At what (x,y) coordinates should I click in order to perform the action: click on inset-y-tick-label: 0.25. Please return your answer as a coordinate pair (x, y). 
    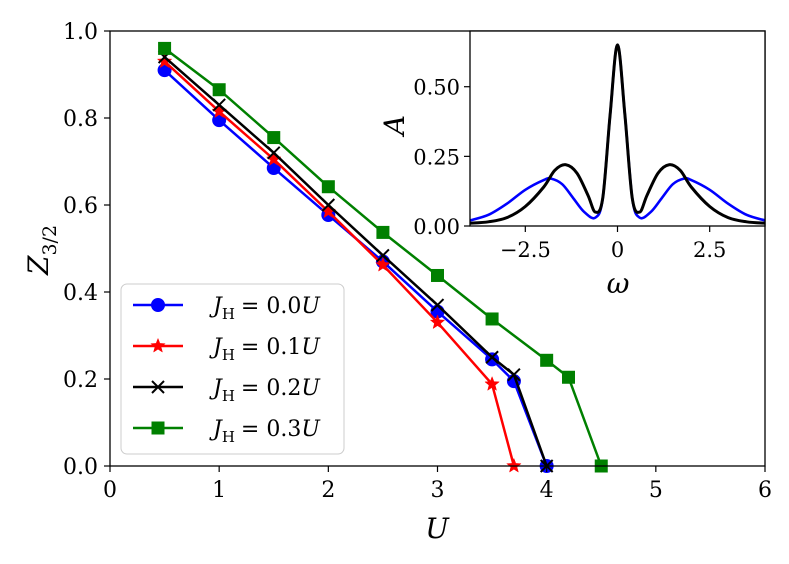
    Looking at the image, I should click on (436, 157).